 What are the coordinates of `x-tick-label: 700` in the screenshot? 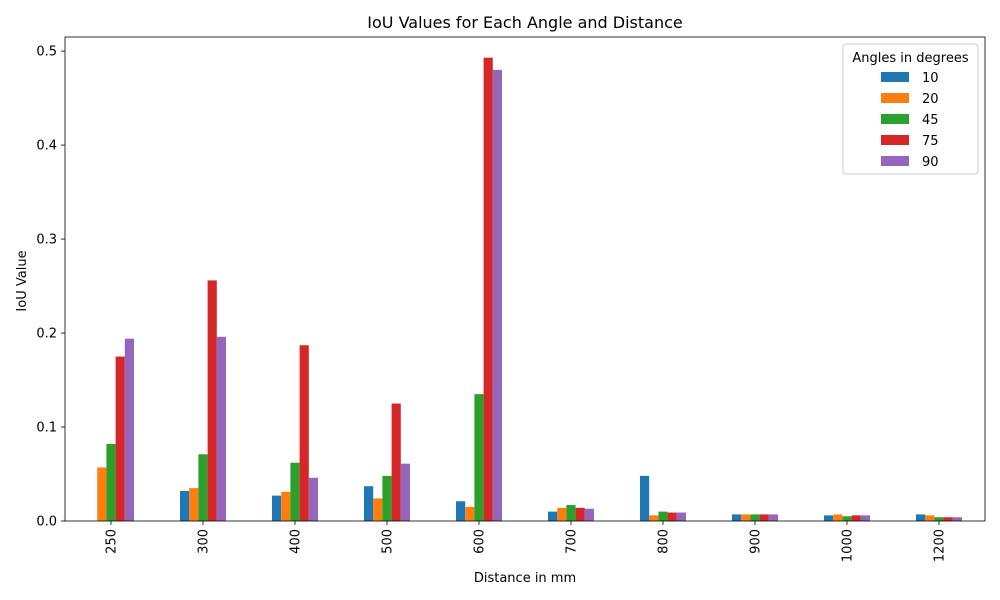 It's located at (572, 541).